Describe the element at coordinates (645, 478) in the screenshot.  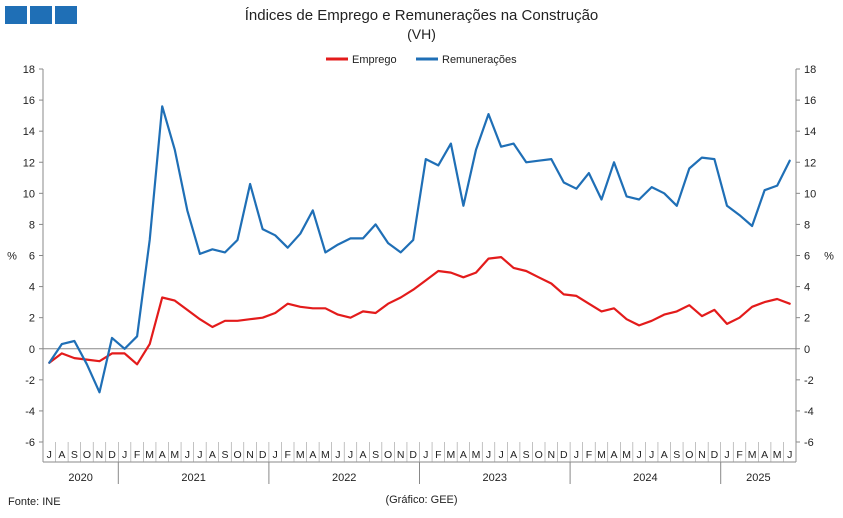
I see `x-year-label: 2024` at that location.